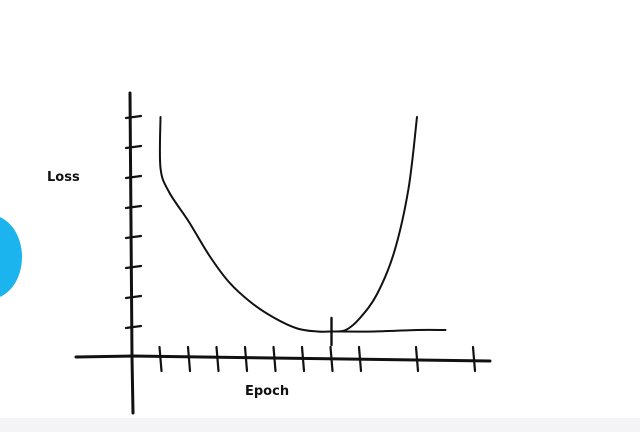  I want to click on x-axis-label: Epoch, so click(267, 391).